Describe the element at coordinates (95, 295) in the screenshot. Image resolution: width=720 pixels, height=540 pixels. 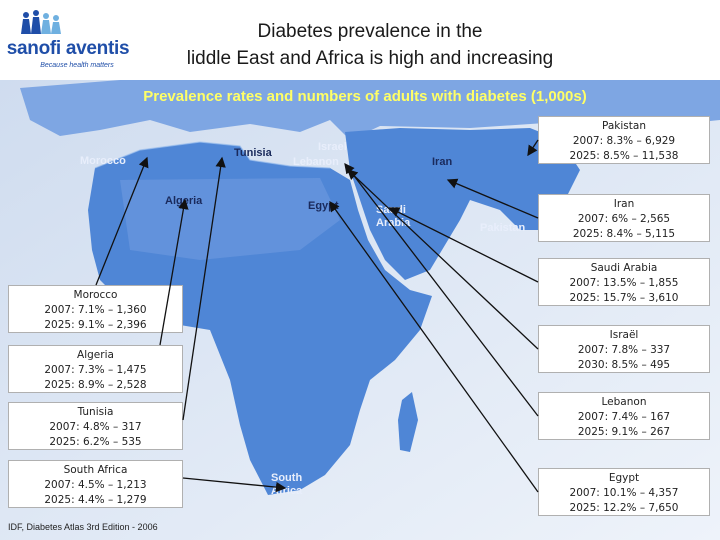
I see `callout-morocco-name: Morocco` at that location.